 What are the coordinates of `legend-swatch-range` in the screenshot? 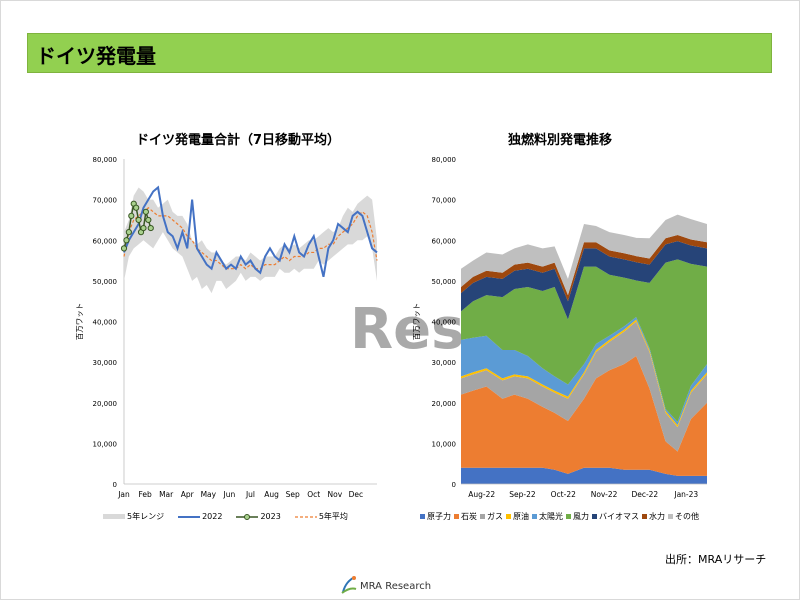 It's located at (114, 516).